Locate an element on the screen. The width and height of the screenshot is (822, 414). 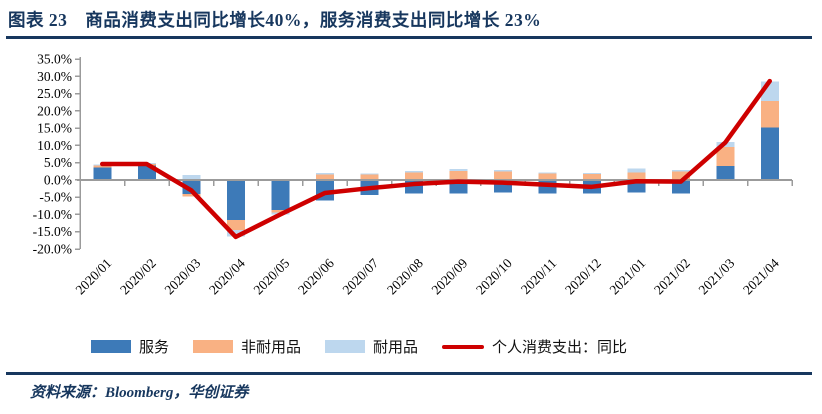
y-axis-label: 5.0% is located at coordinates (58, 162).